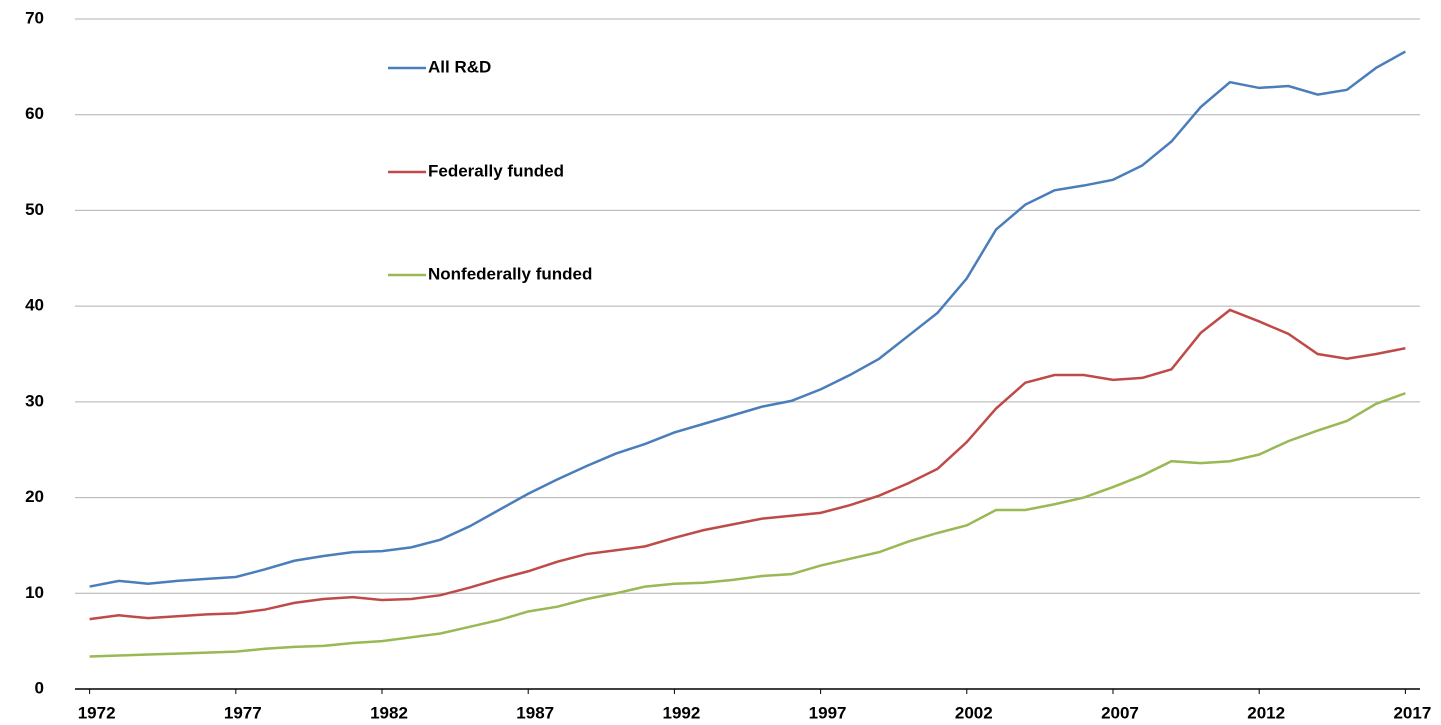 Image resolution: width=1441 pixels, height=725 pixels. Describe the element at coordinates (34, 592) in the screenshot. I see `y-tick-label: 10` at that location.